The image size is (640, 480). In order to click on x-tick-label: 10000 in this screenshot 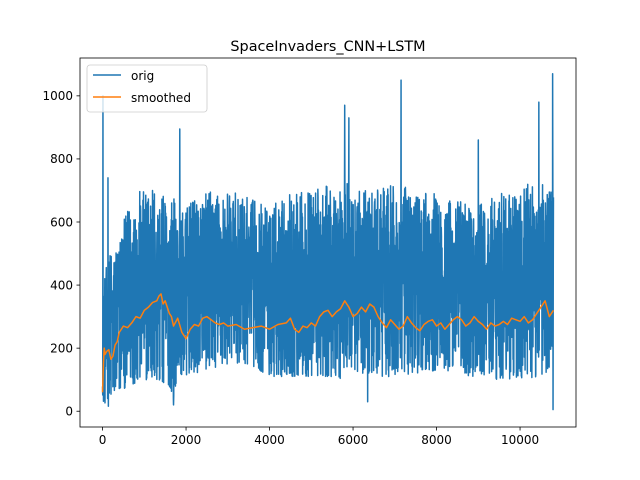, I will do `click(520, 440)`.